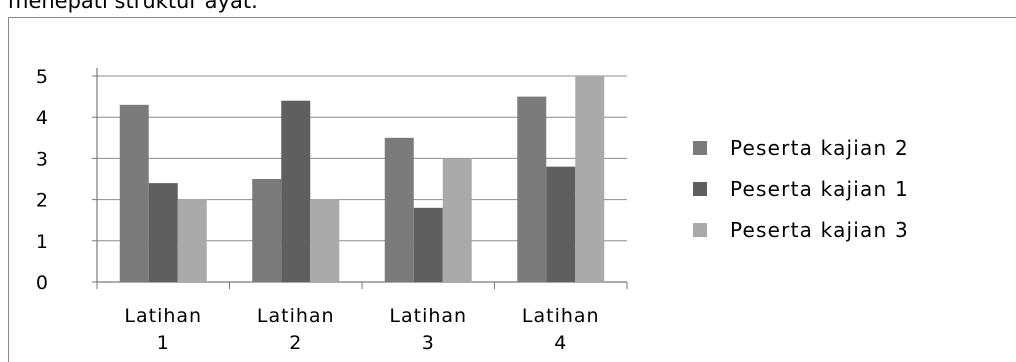 The height and width of the screenshot is (362, 1016). I want to click on y-tick-label: 1, so click(42, 242).